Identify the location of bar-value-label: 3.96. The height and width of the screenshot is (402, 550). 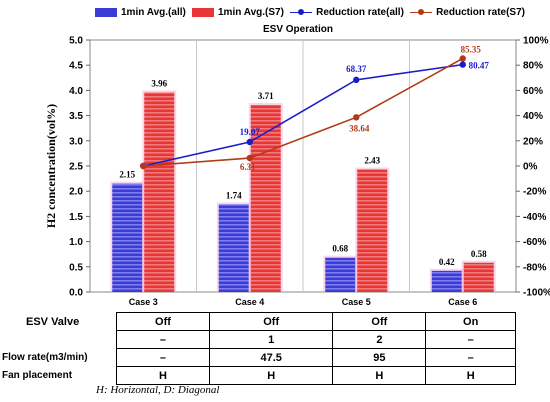
(159, 83).